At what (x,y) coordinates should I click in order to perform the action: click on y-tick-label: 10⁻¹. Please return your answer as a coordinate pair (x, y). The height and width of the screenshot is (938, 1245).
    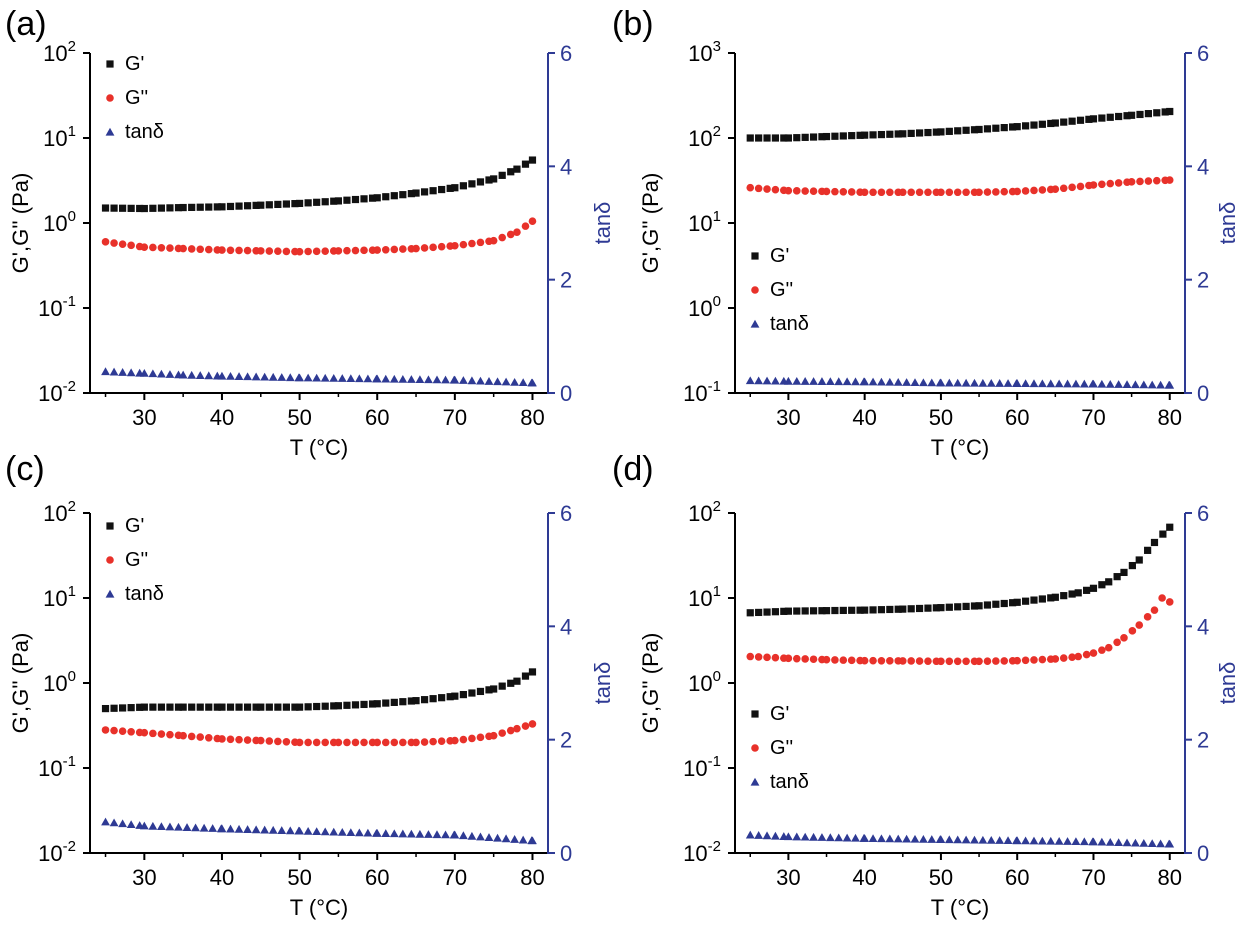
    Looking at the image, I should click on (702, 767).